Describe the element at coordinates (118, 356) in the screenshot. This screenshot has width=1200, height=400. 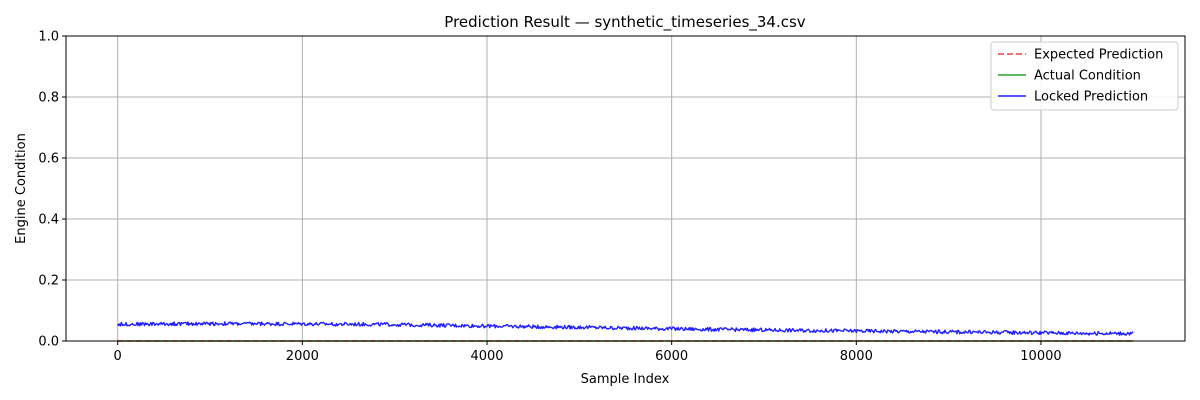
I see `x-tick-label: 0` at that location.